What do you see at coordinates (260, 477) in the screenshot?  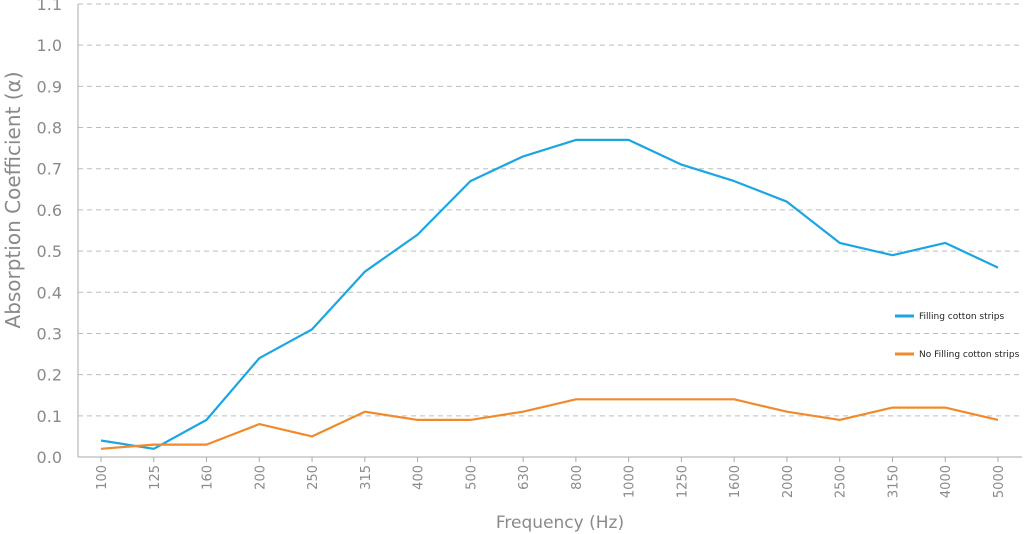 I see `x-tick-label: 200` at bounding box center [260, 477].